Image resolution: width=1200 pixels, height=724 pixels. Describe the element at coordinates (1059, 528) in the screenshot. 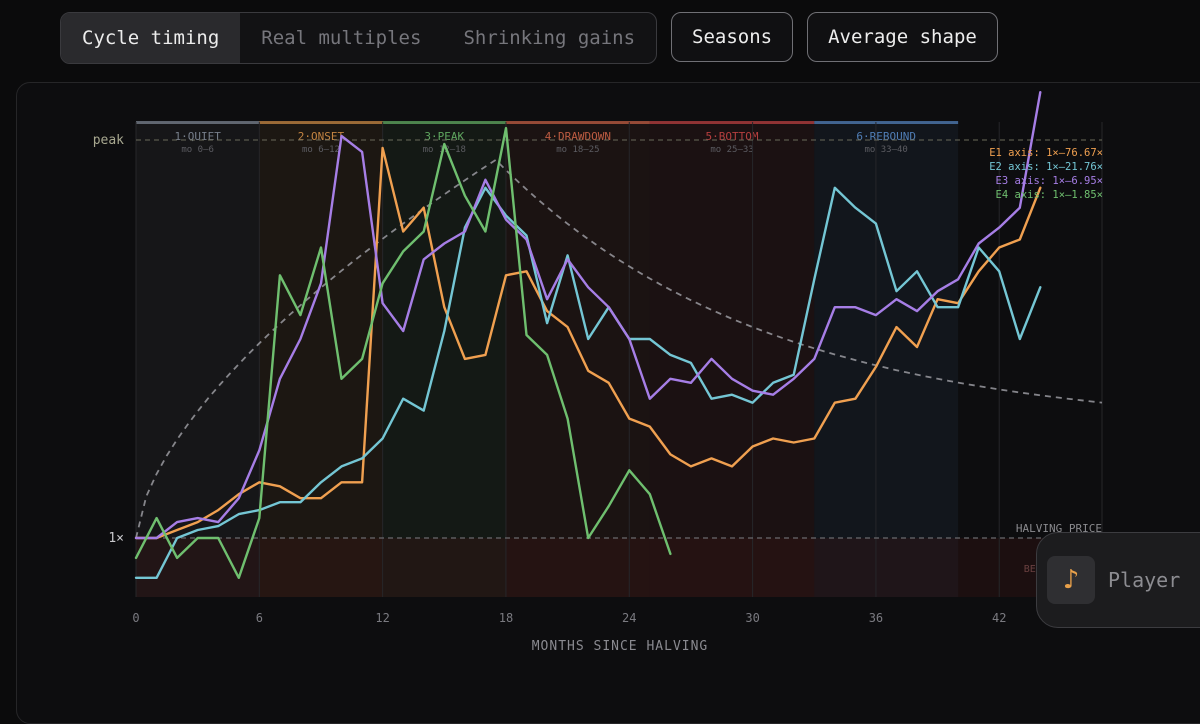

I see `halving-price-label: HALVING PRICE` at that location.